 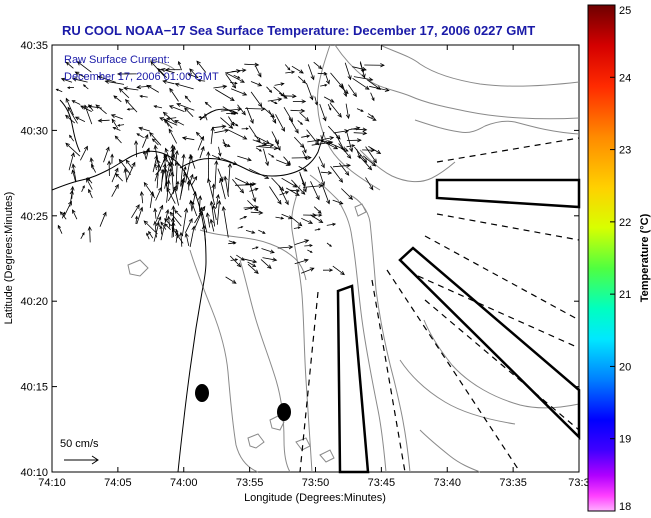 I want to click on x-axis-label: Longitude (Degrees:Minutes), so click(x=315, y=498).